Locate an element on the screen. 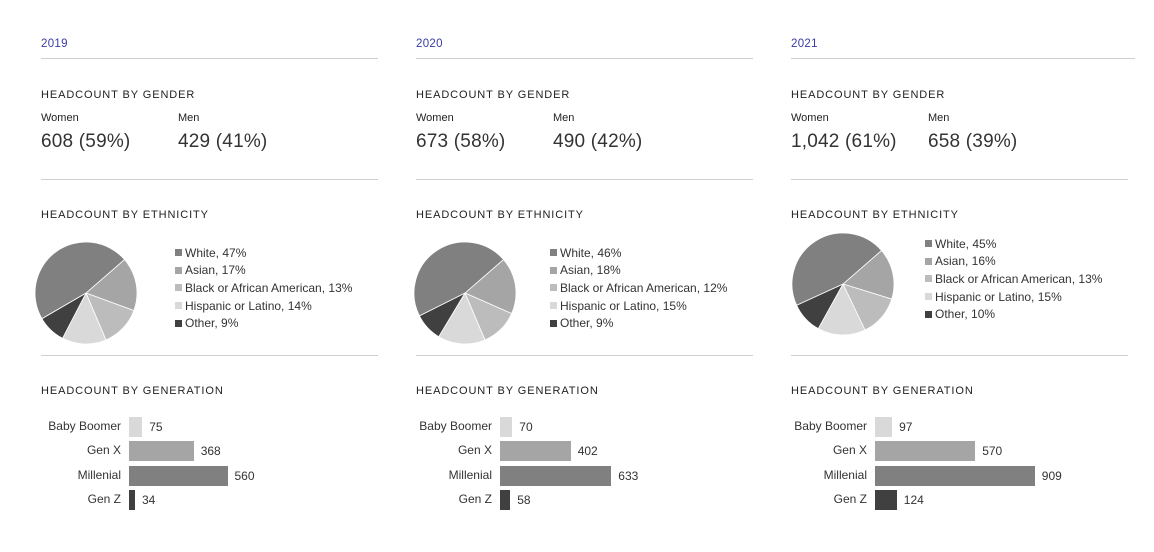  generation-value-label: 70 is located at coordinates (526, 427).